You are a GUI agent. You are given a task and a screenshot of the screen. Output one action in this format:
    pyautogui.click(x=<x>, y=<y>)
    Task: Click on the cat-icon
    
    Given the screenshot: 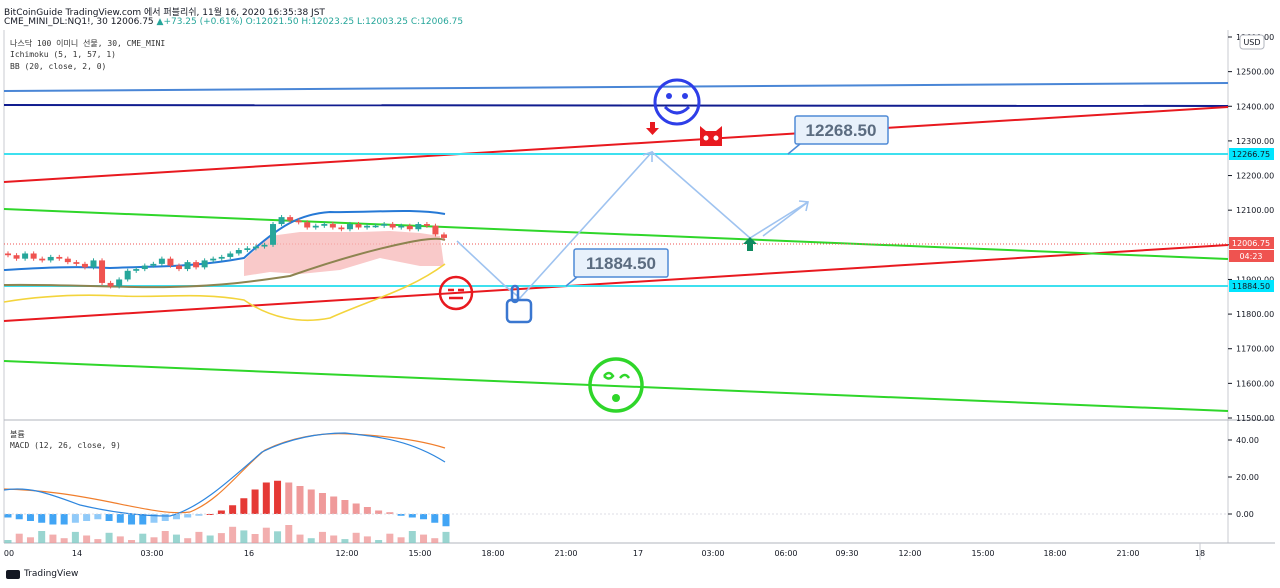 What is the action you would take?
    pyautogui.click(x=711, y=136)
    